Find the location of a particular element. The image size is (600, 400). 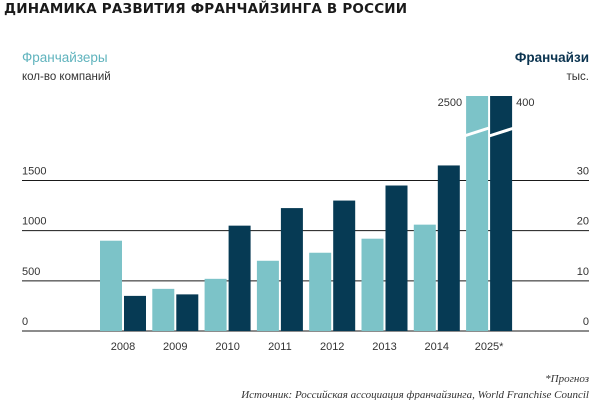

x-tick-label: 2010 is located at coordinates (227, 347).